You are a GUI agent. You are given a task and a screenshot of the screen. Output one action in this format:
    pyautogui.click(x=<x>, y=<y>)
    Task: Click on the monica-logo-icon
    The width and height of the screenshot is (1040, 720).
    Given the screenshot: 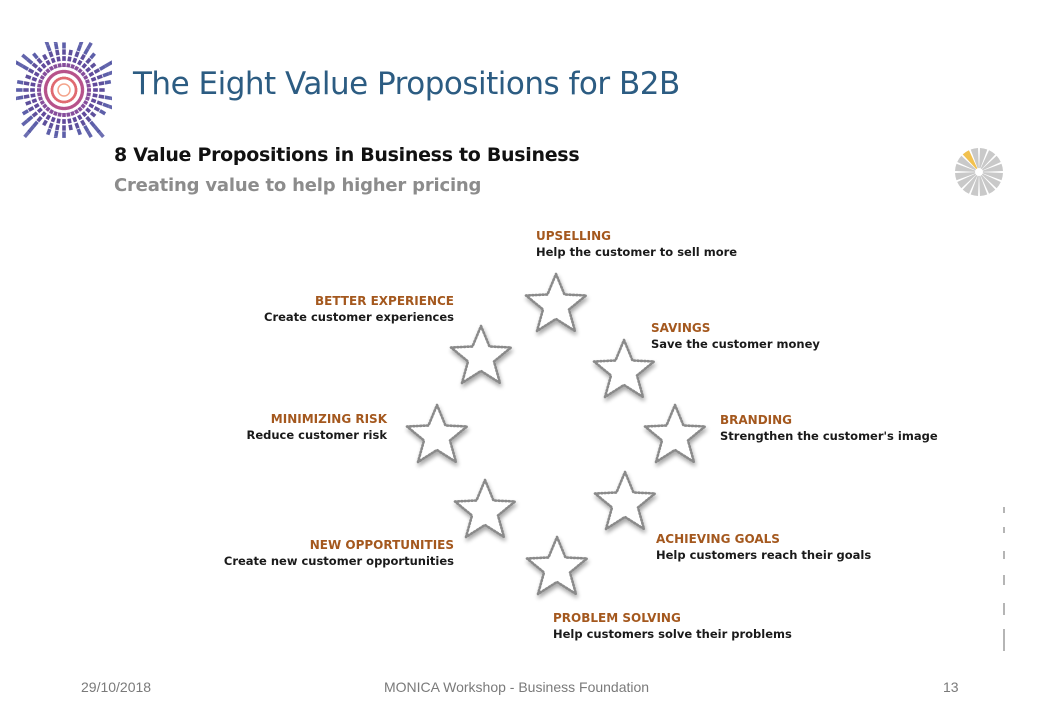 What is the action you would take?
    pyautogui.click(x=64, y=90)
    